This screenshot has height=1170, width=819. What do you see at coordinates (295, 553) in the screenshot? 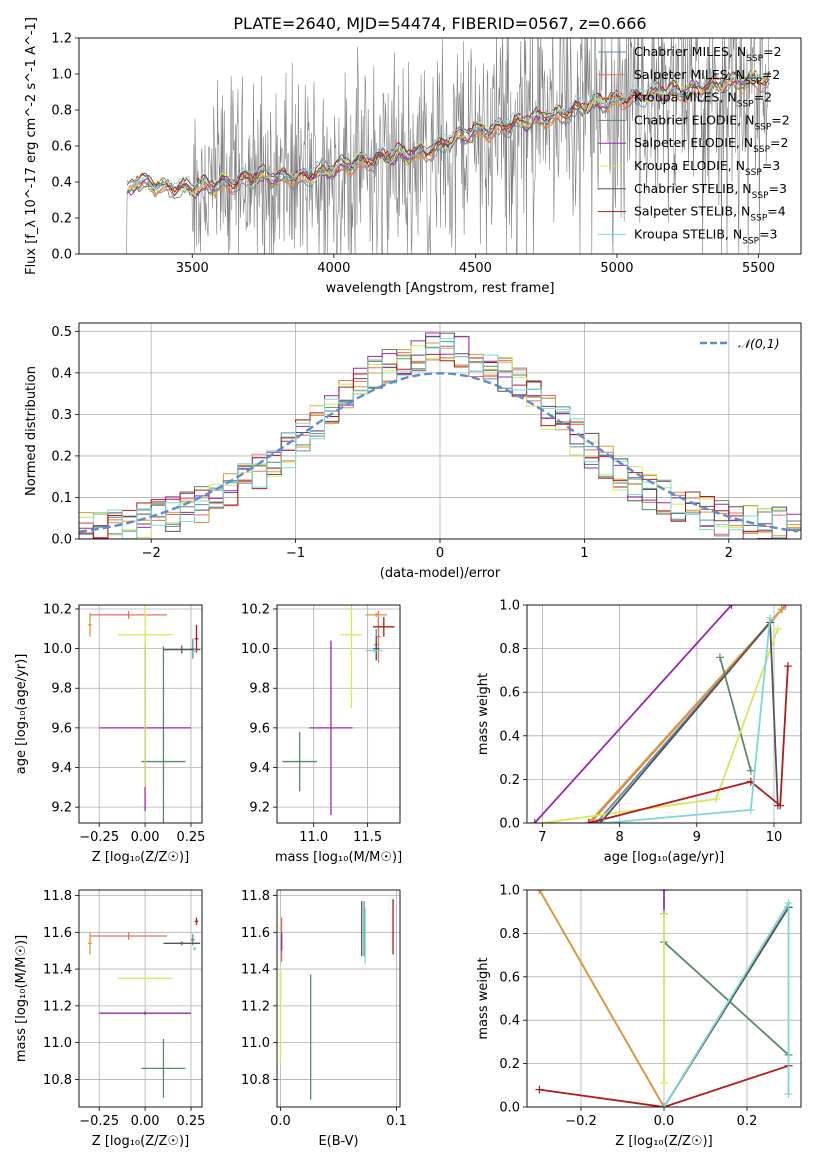
I see `x-tick-label: −1` at bounding box center [295, 553].